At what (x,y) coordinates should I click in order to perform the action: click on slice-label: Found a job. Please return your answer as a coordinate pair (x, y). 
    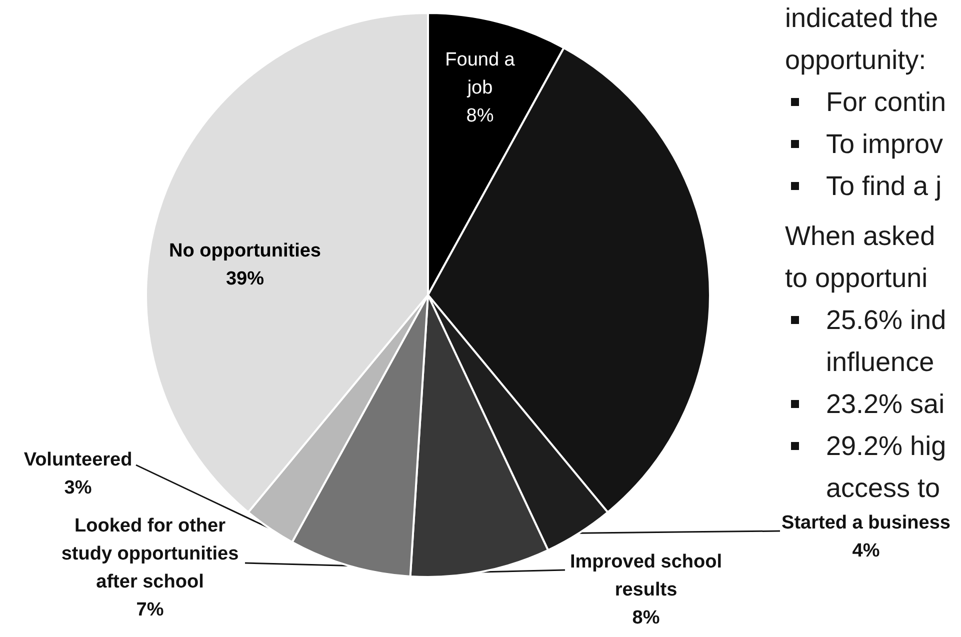
    Looking at the image, I should click on (480, 74).